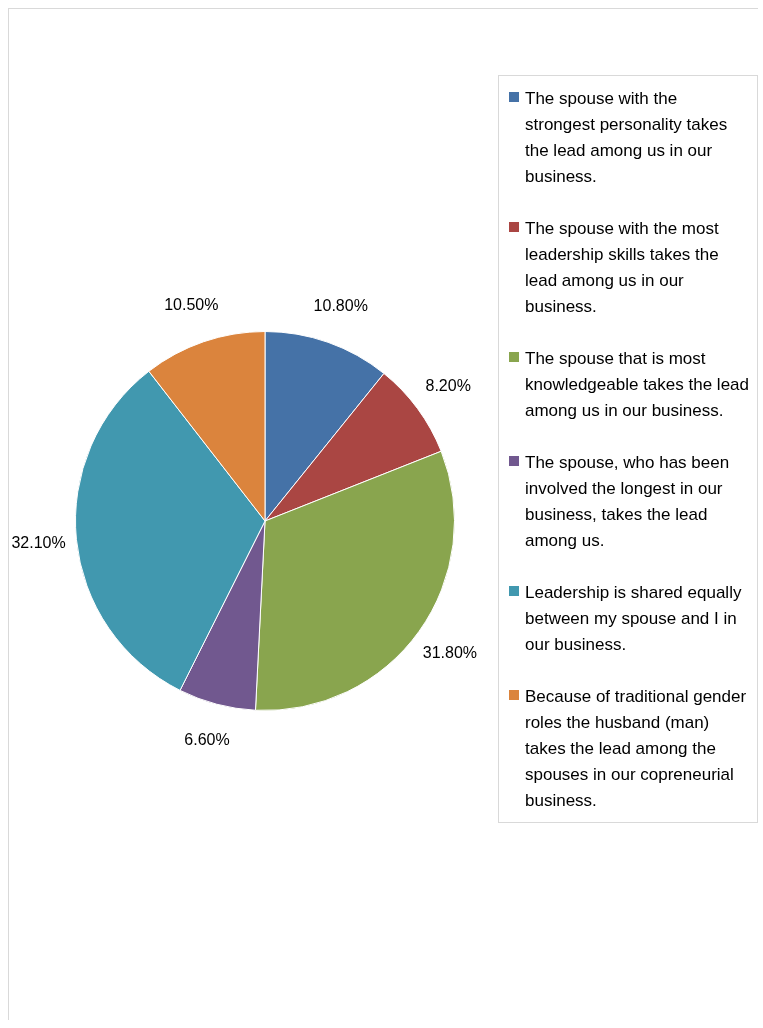 The width and height of the screenshot is (763, 1028). I want to click on data-label: 10.50%, so click(191, 305).